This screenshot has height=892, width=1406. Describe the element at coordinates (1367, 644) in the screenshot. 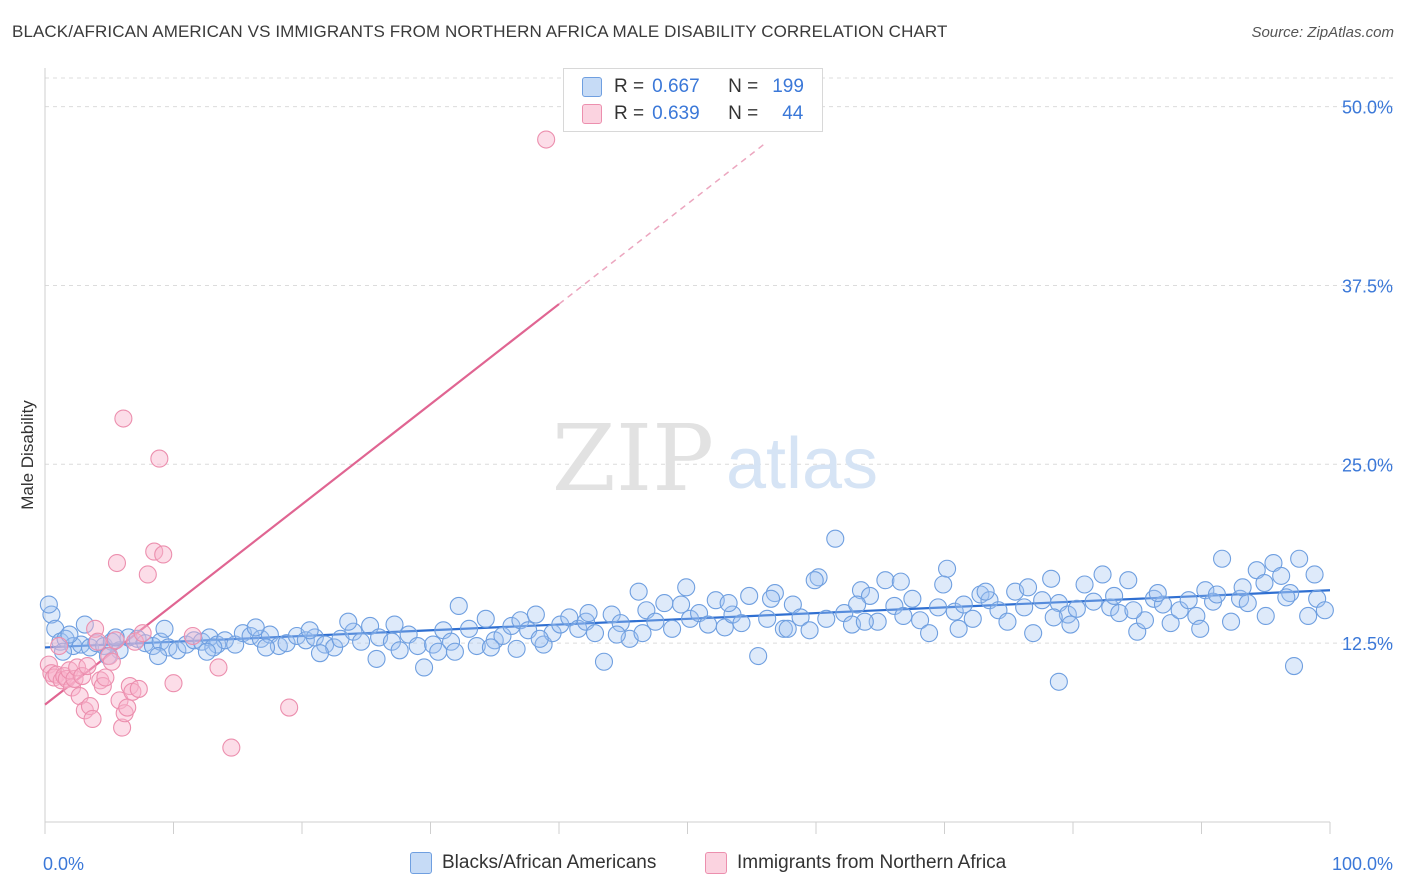

I see `y-tick-label: 12.5%` at that location.